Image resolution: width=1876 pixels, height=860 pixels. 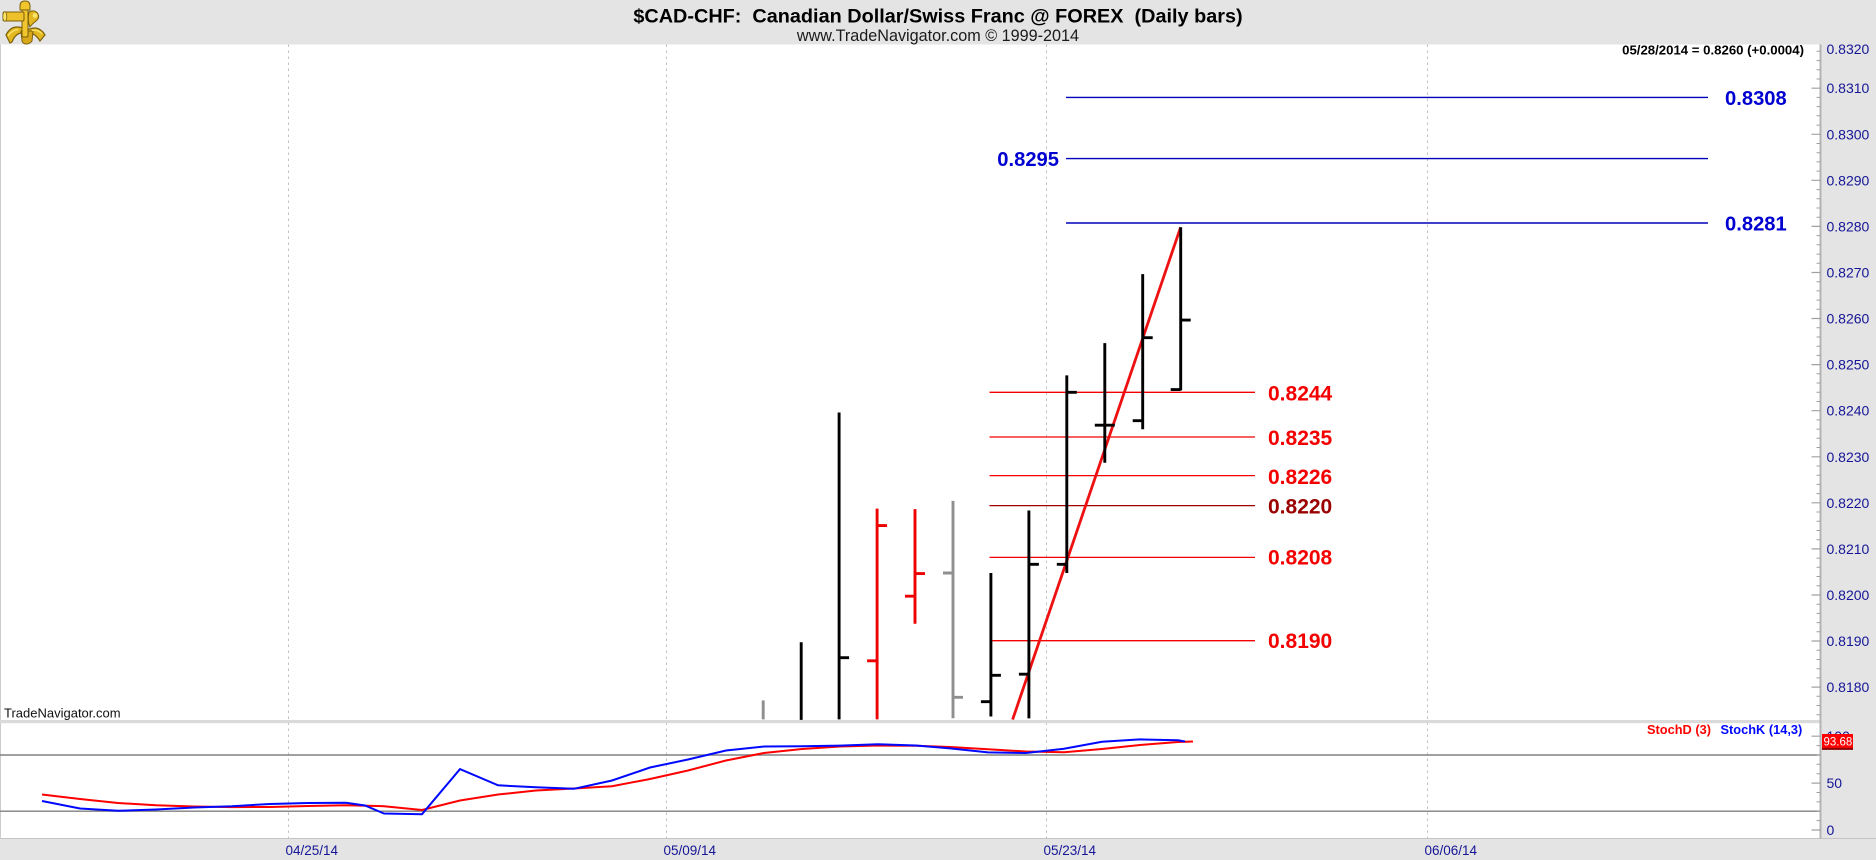 What do you see at coordinates (1762, 729) in the screenshot?
I see `svg-text: StochK (14,3)` at bounding box center [1762, 729].